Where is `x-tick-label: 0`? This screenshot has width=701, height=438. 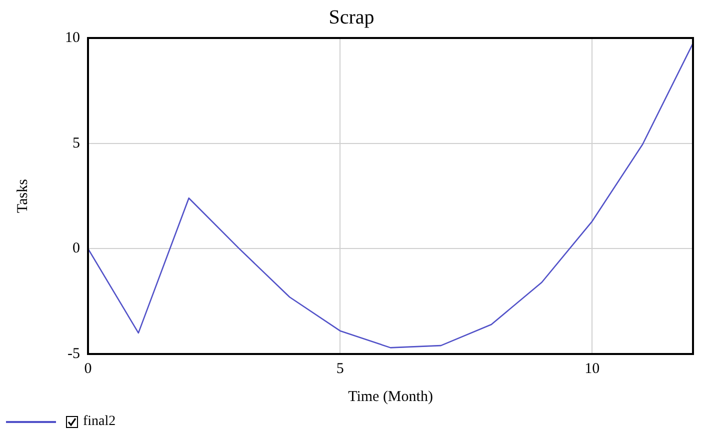 x-tick-label: 0 is located at coordinates (88, 368).